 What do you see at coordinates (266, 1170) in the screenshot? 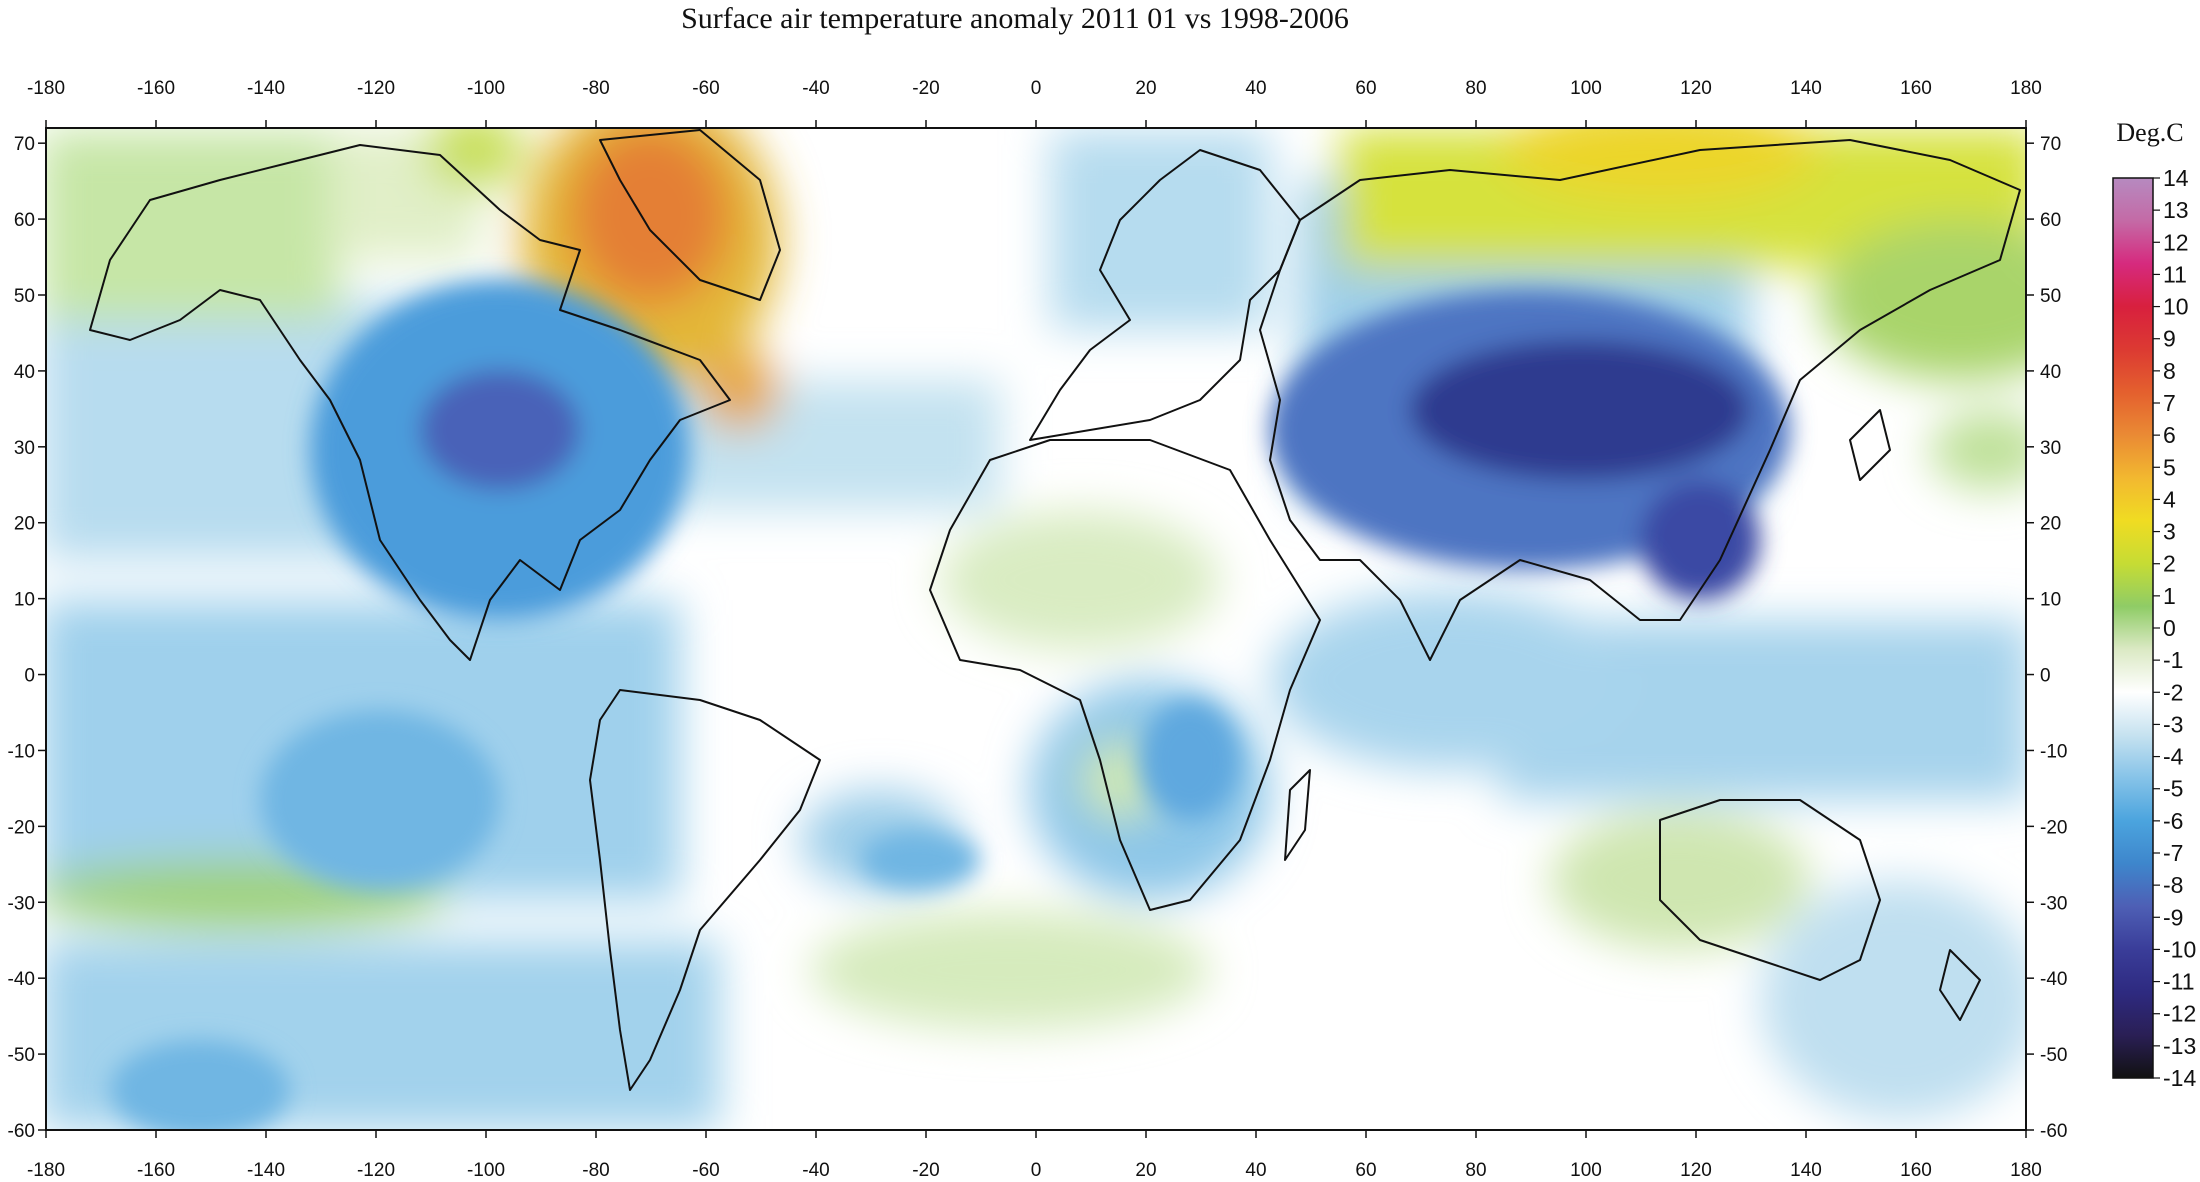
I see `lon-label-bottom: -140` at bounding box center [266, 1170].